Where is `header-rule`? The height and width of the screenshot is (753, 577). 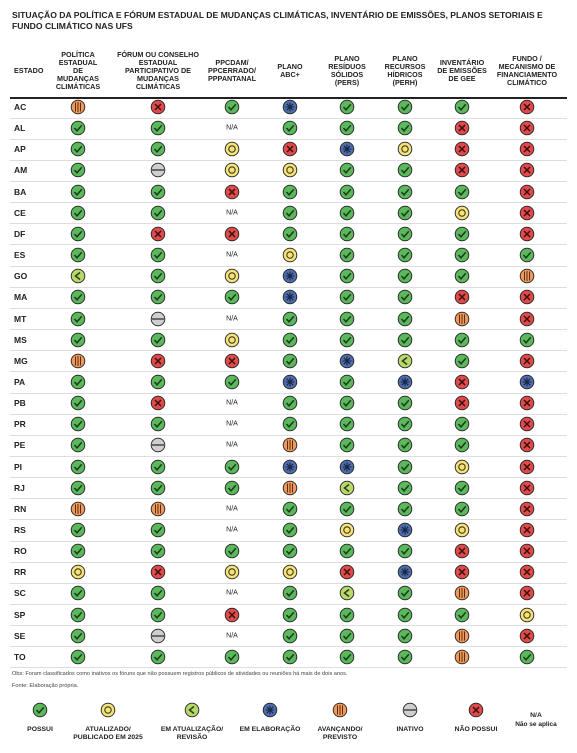 header-rule is located at coordinates (288, 98).